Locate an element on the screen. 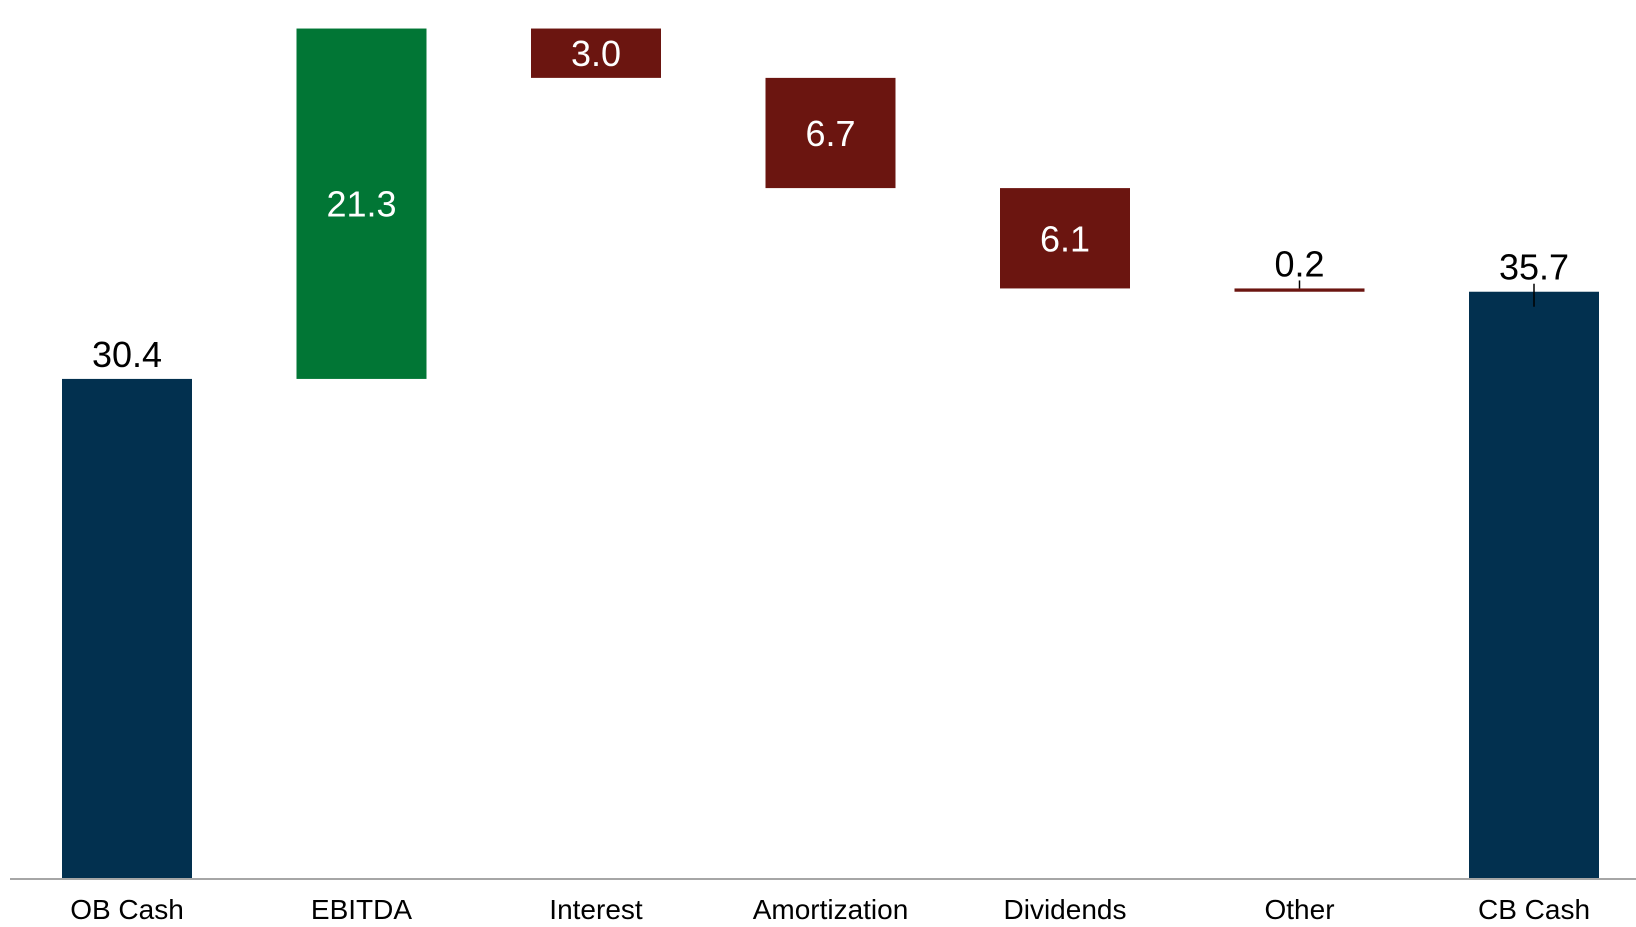 Image resolution: width=1636 pixels, height=927 pixels. value-label-other: 0.2 is located at coordinates (1299, 263).